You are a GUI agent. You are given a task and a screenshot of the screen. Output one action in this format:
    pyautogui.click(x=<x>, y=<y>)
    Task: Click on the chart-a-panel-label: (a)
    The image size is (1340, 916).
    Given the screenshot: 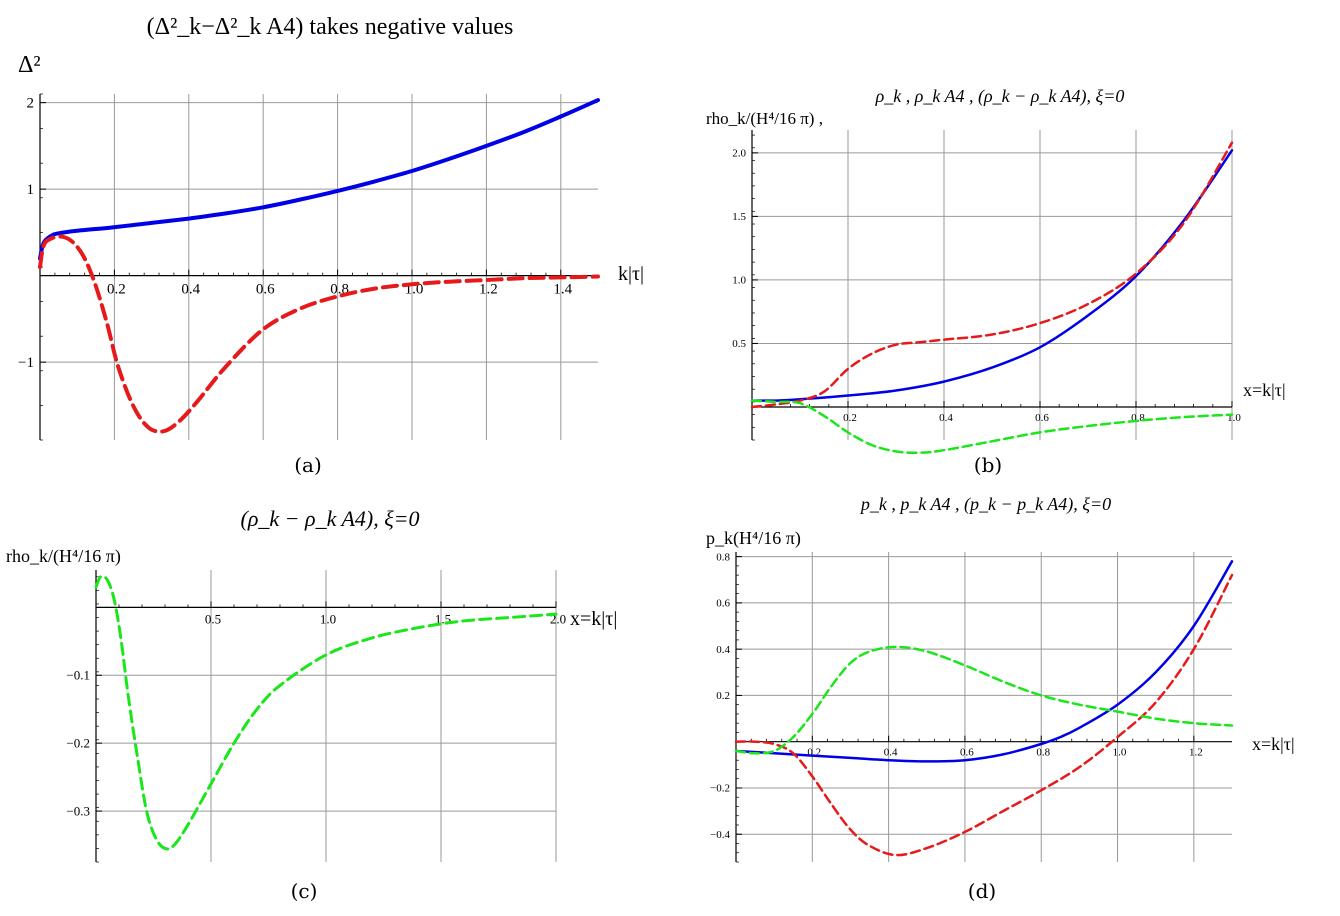 What is the action you would take?
    pyautogui.click(x=308, y=465)
    